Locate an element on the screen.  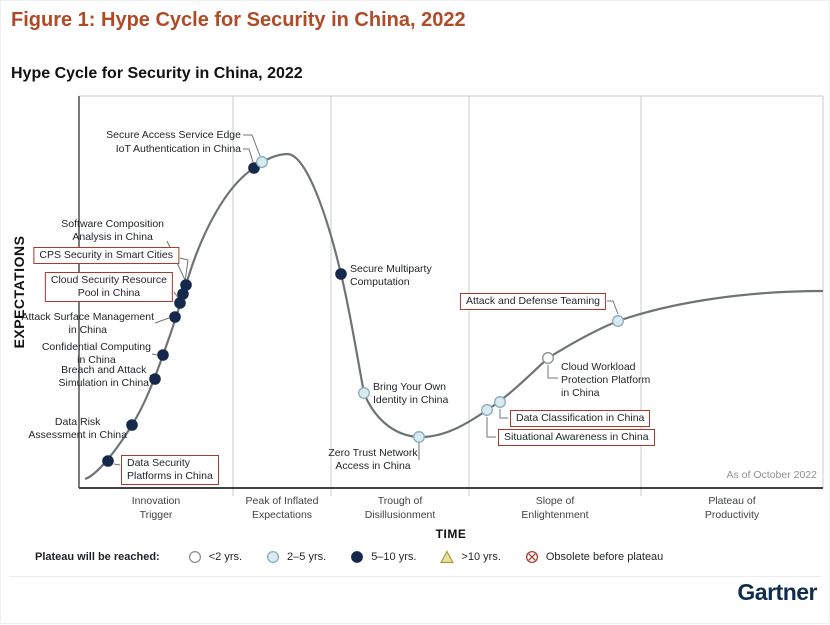
point-label: Data Risk Assessment in China is located at coordinates (77, 429).